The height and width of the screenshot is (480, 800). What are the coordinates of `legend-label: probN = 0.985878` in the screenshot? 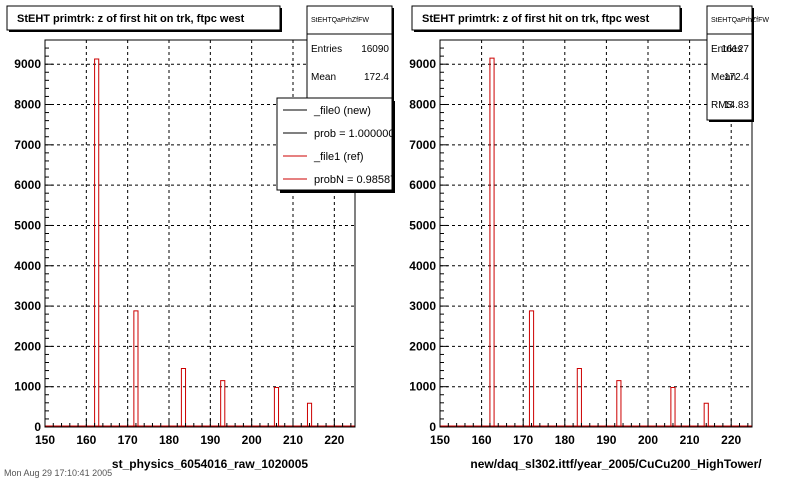 It's located at (358, 180).